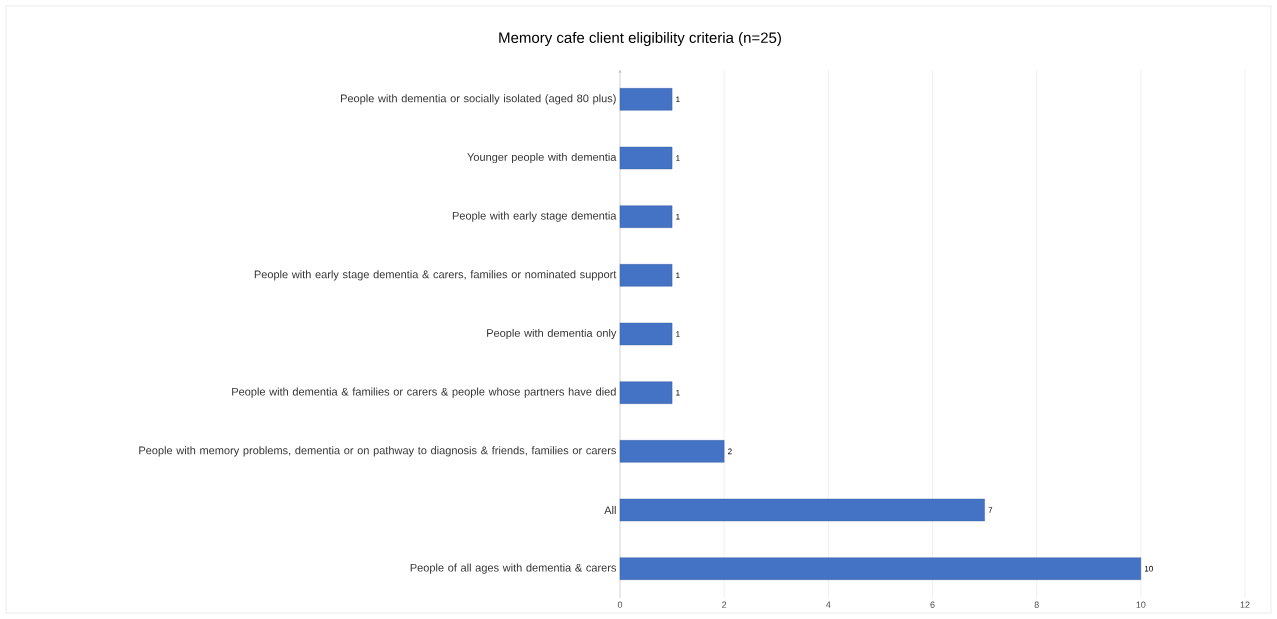 Image resolution: width=1277 pixels, height=619 pixels. I want to click on x-tick-label: 12, so click(1245, 604).